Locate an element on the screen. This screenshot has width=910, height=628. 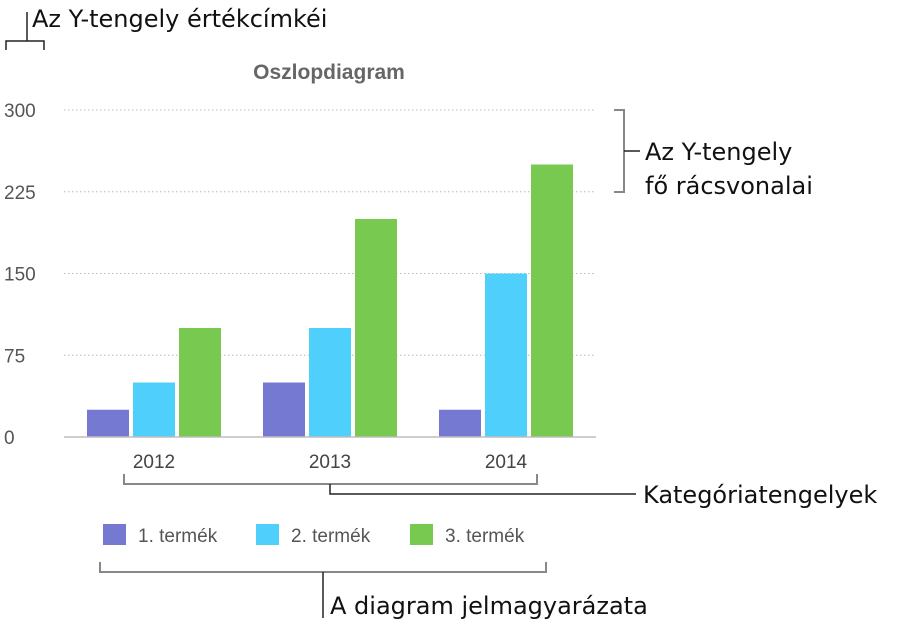
category-label: 2014 is located at coordinates (506, 462).